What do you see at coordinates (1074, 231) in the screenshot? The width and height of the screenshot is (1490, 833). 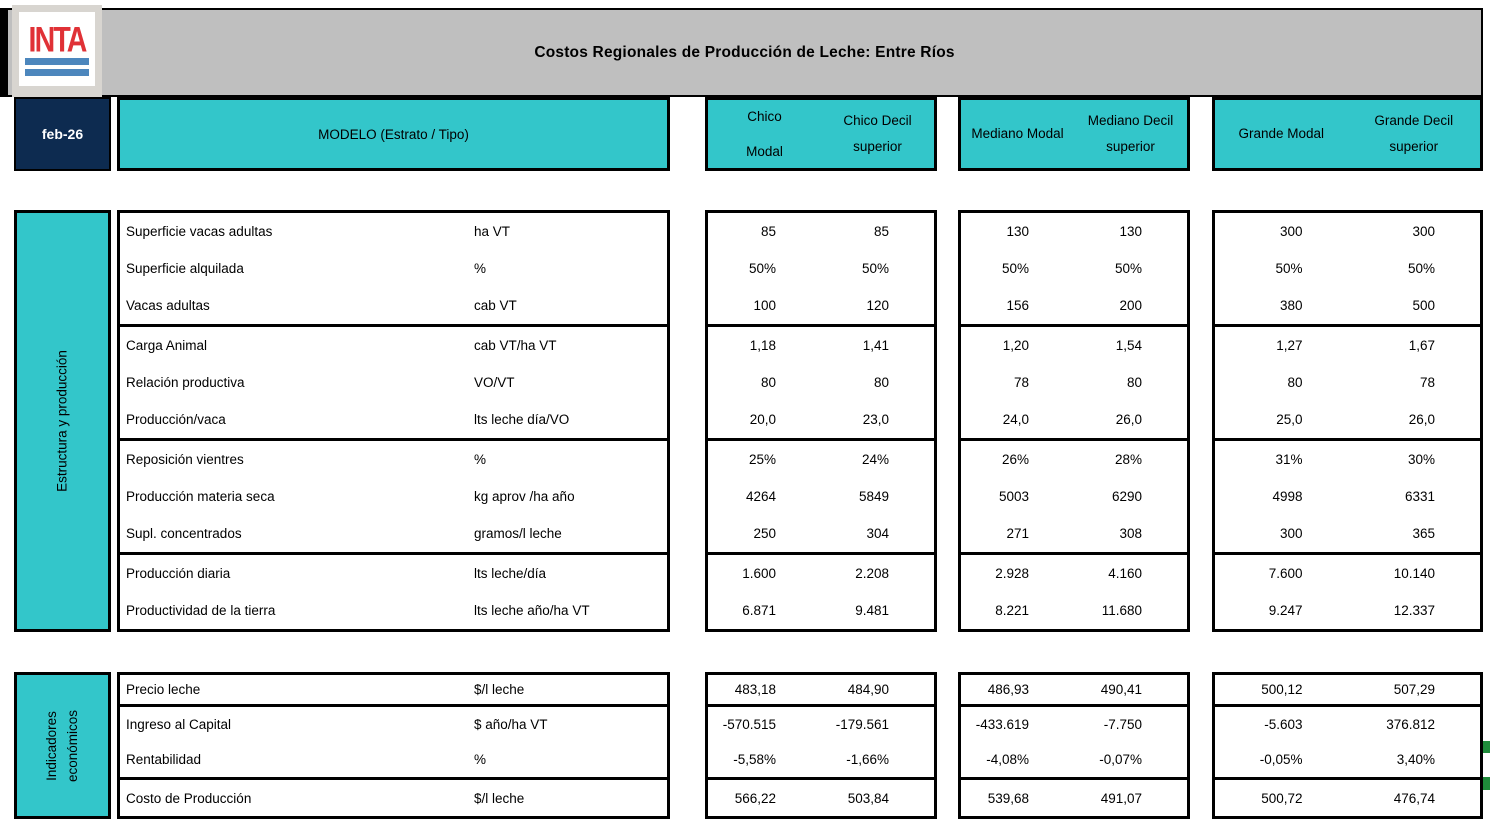 I see `table-row: 130 130` at bounding box center [1074, 231].